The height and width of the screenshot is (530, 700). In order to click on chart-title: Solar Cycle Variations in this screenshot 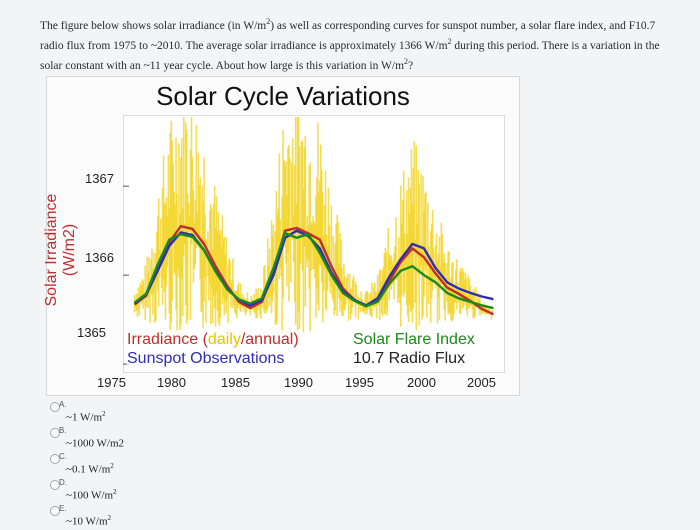, I will do `click(283, 96)`.